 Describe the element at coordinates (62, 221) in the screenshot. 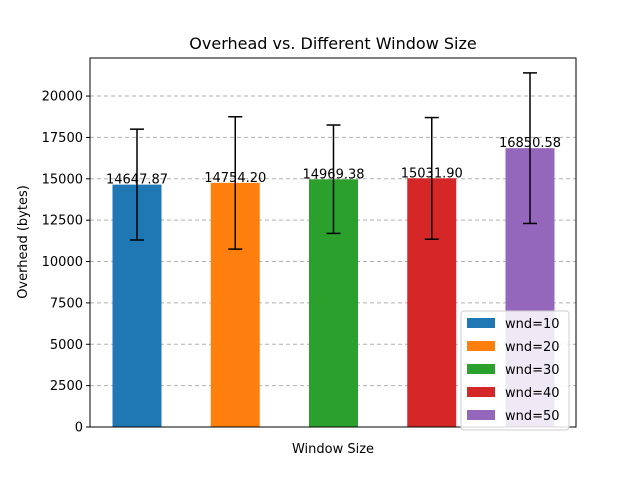

I see `y-tick-label-5: 12500` at that location.